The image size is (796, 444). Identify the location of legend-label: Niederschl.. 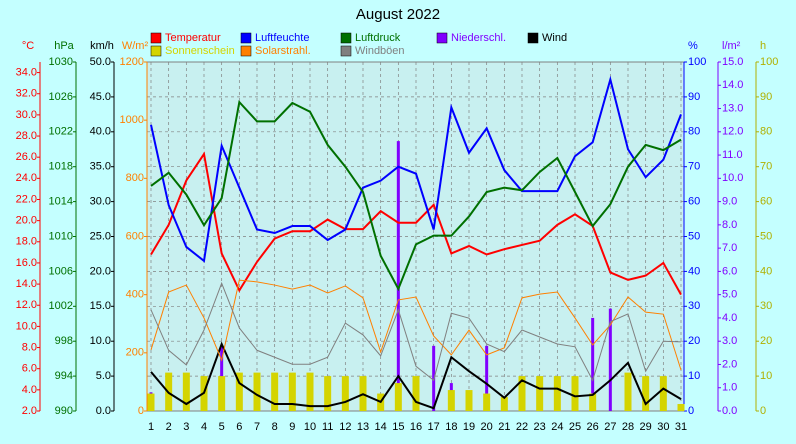
(478, 38).